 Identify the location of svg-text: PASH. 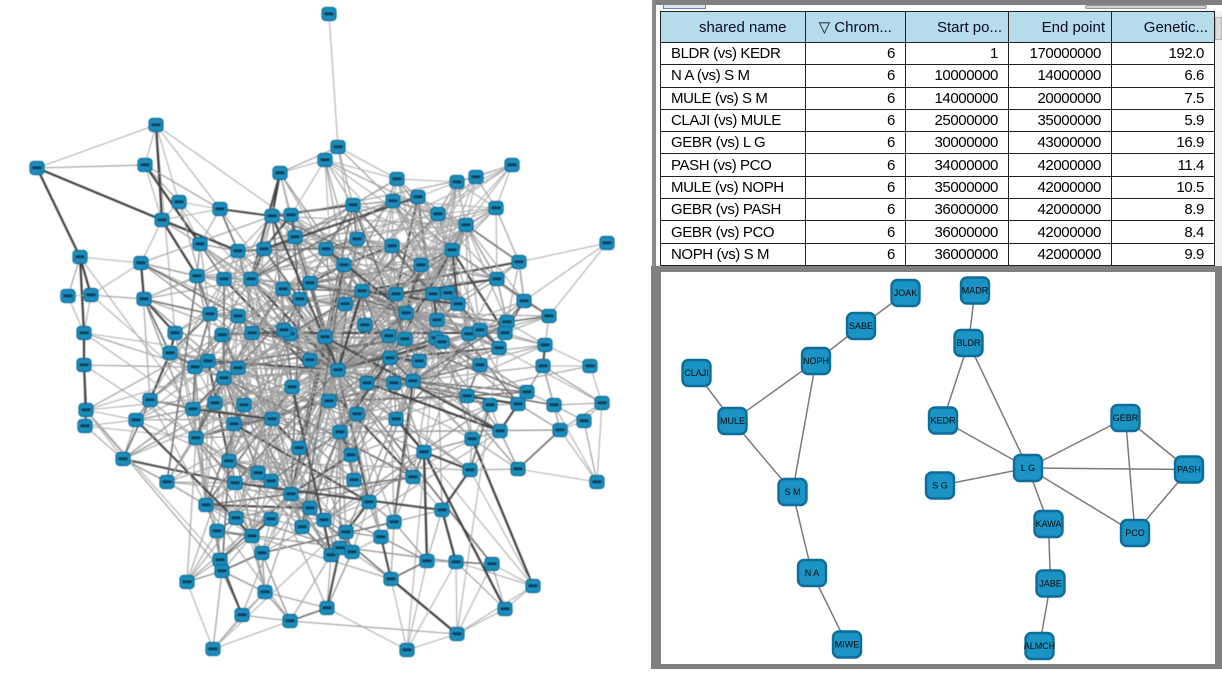
(1189, 470).